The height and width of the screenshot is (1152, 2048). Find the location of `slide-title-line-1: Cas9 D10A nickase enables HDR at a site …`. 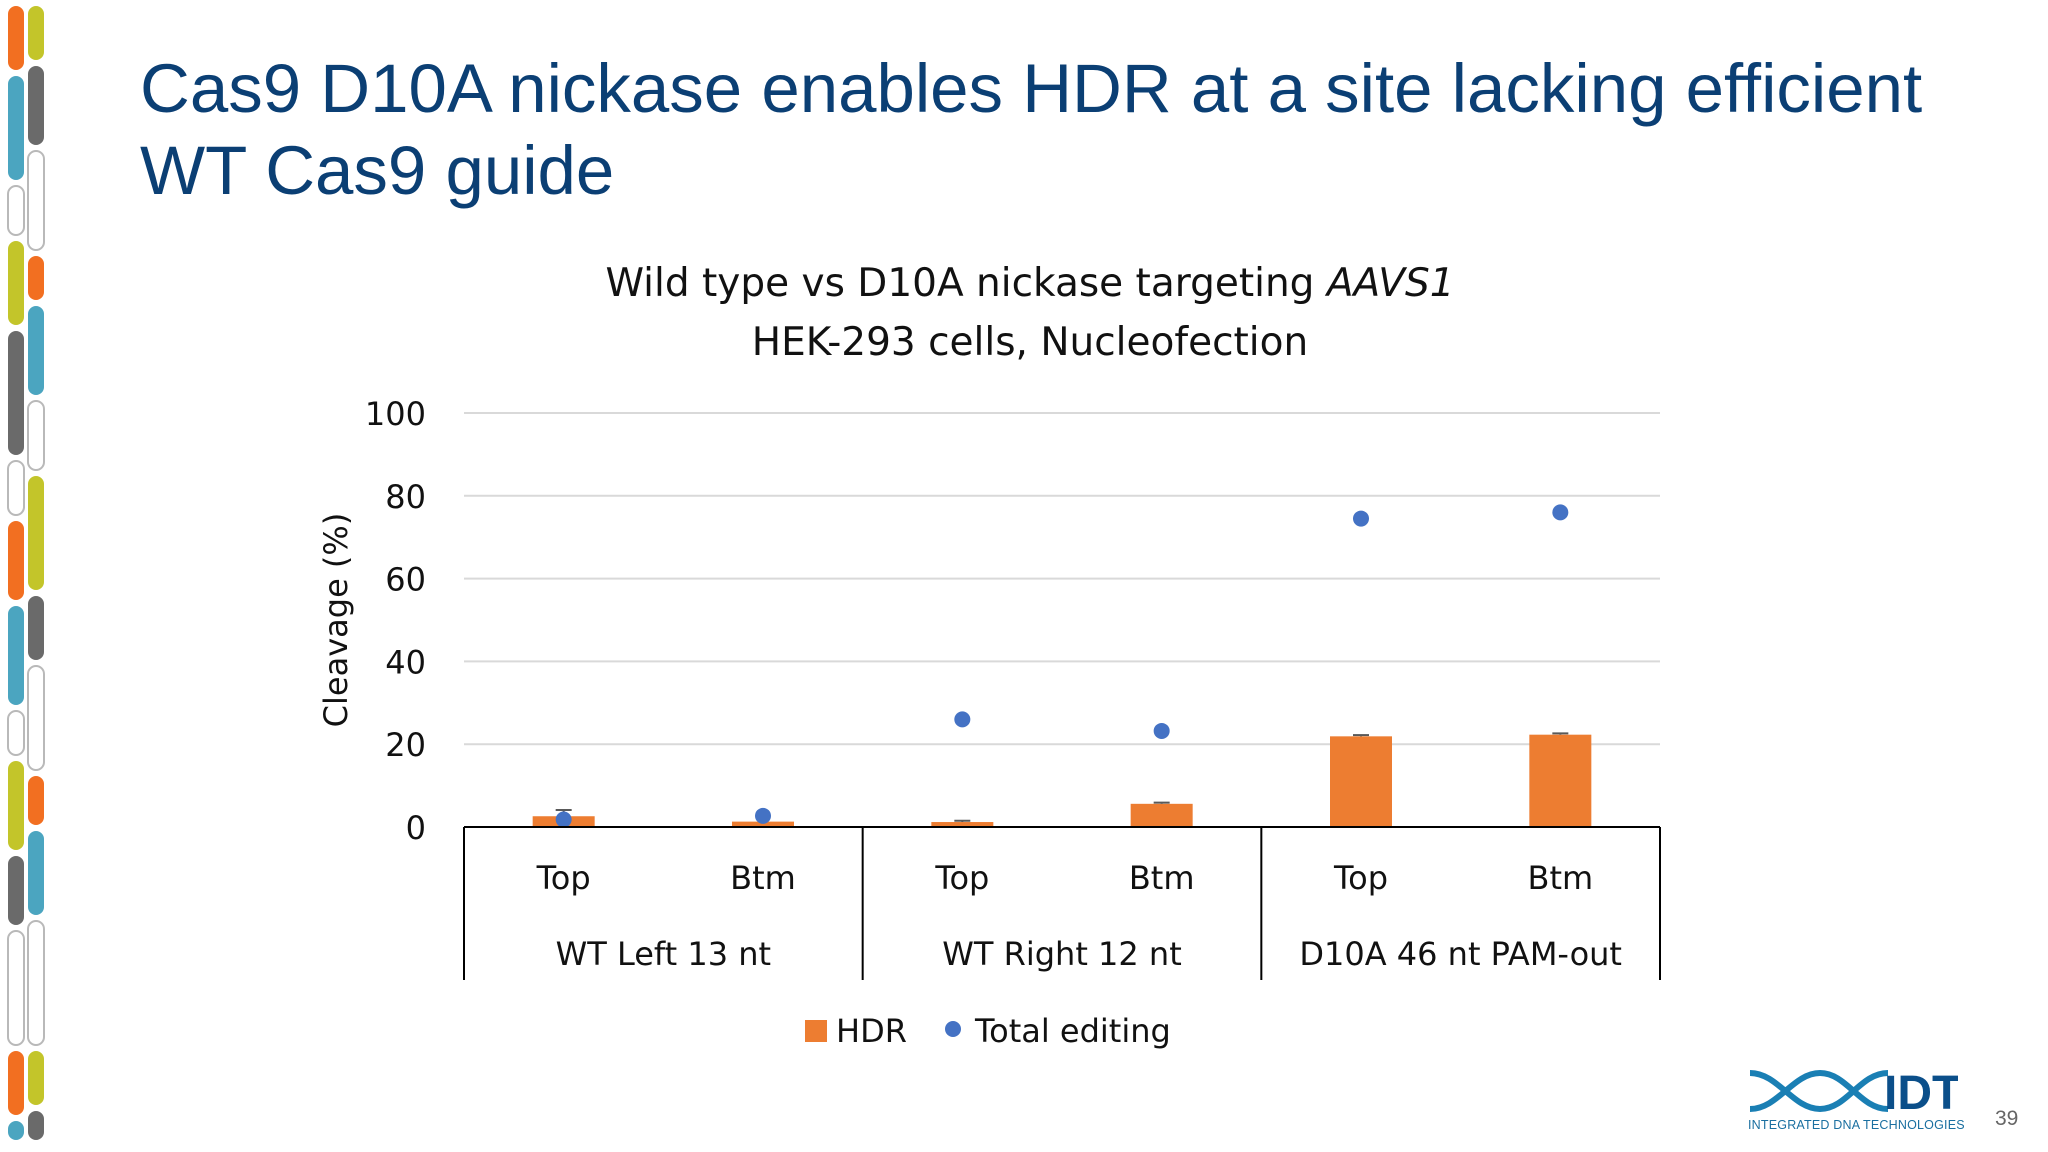

slide-title-line-1: Cas9 D10A nickase enables HDR at a site … is located at coordinates (1031, 88).